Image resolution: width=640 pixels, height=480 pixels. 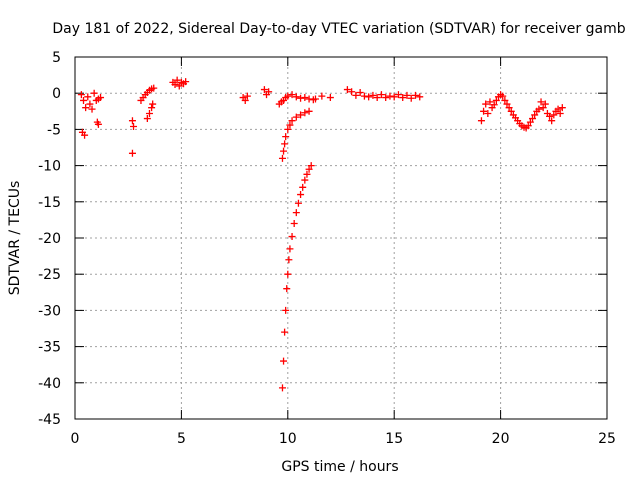 I want to click on y-tick-label: -45, so click(x=49, y=420).